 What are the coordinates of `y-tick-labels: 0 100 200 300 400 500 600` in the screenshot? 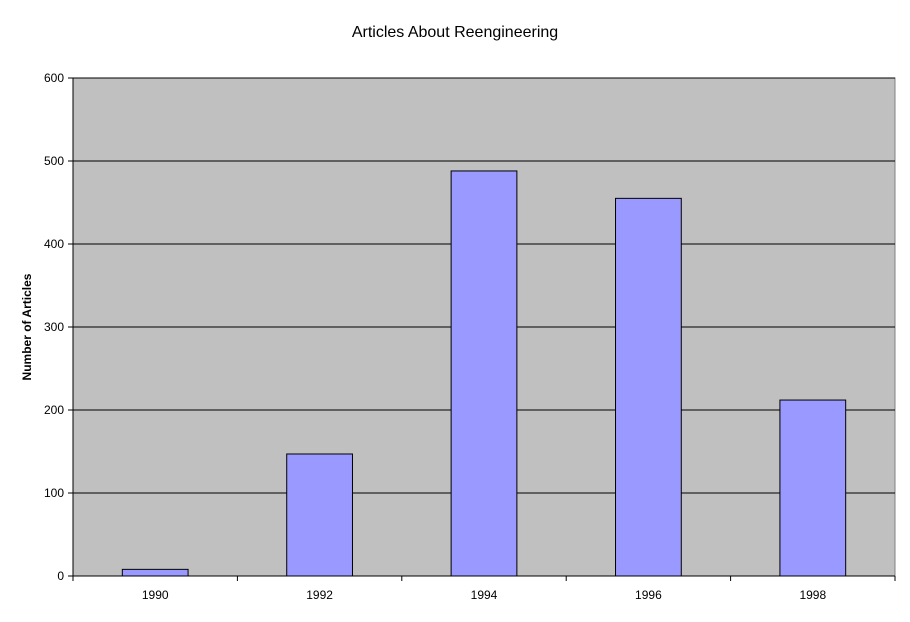 It's located at (54, 327).